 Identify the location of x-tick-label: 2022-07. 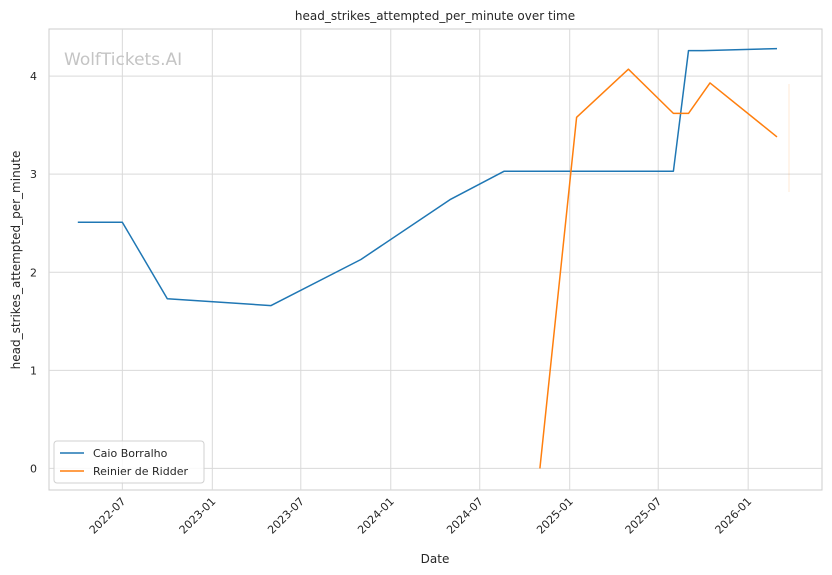
(108, 516).